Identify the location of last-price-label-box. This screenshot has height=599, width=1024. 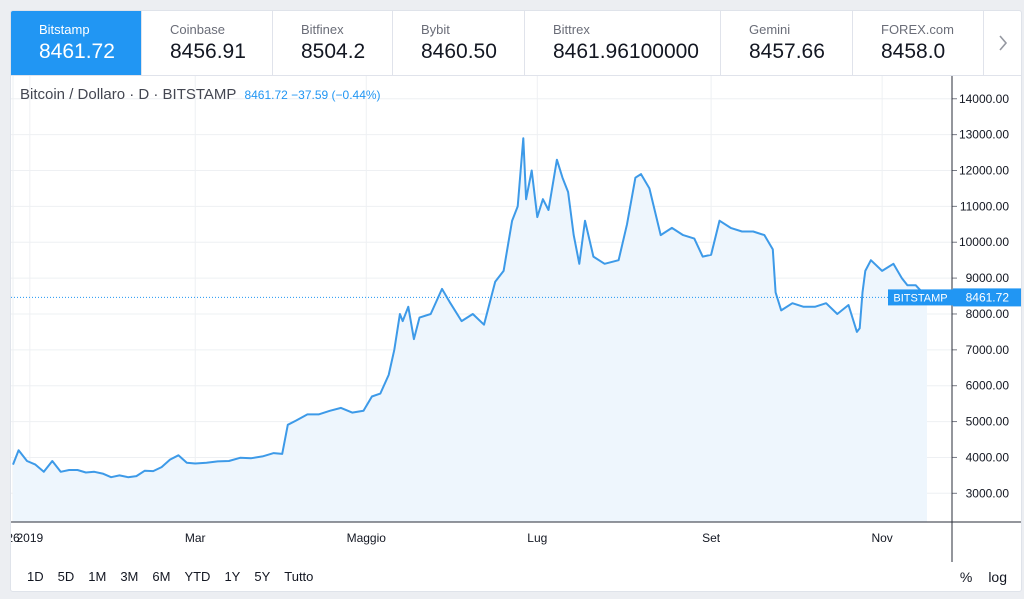
(987, 297).